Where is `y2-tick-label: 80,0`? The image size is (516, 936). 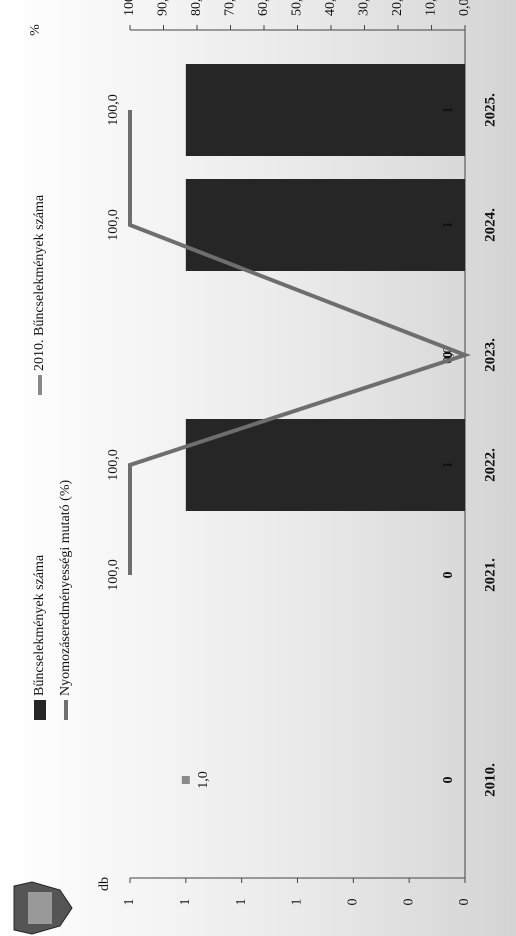
y2-tick-label: 80,0 is located at coordinates (196, 8).